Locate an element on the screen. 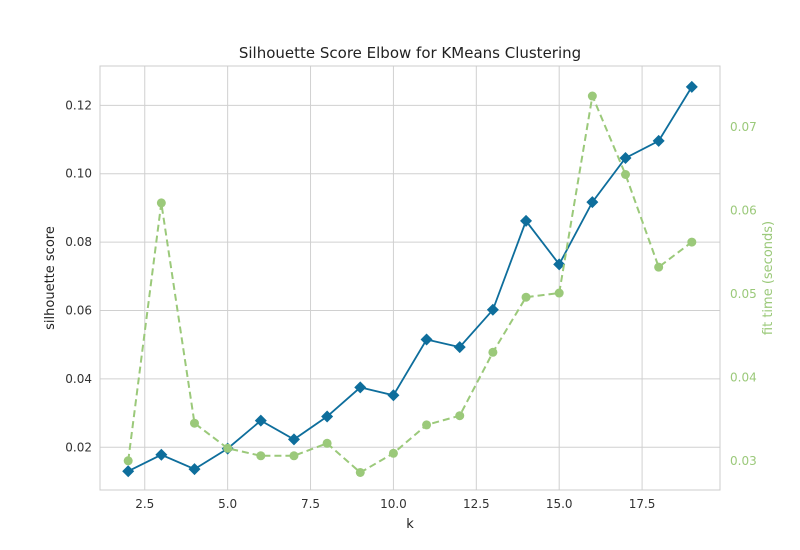 This screenshot has width=800, height=550. x-tick-label: 15.0 is located at coordinates (559, 504).